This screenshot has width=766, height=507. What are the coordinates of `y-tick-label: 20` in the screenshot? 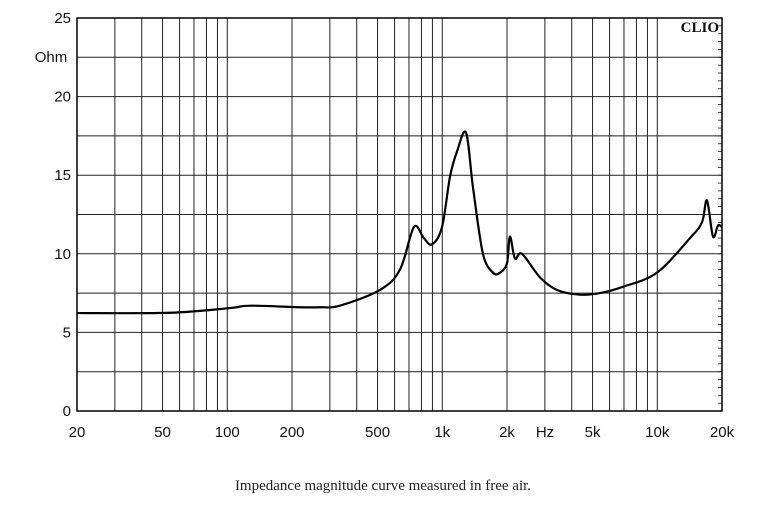 It's located at (62, 97).